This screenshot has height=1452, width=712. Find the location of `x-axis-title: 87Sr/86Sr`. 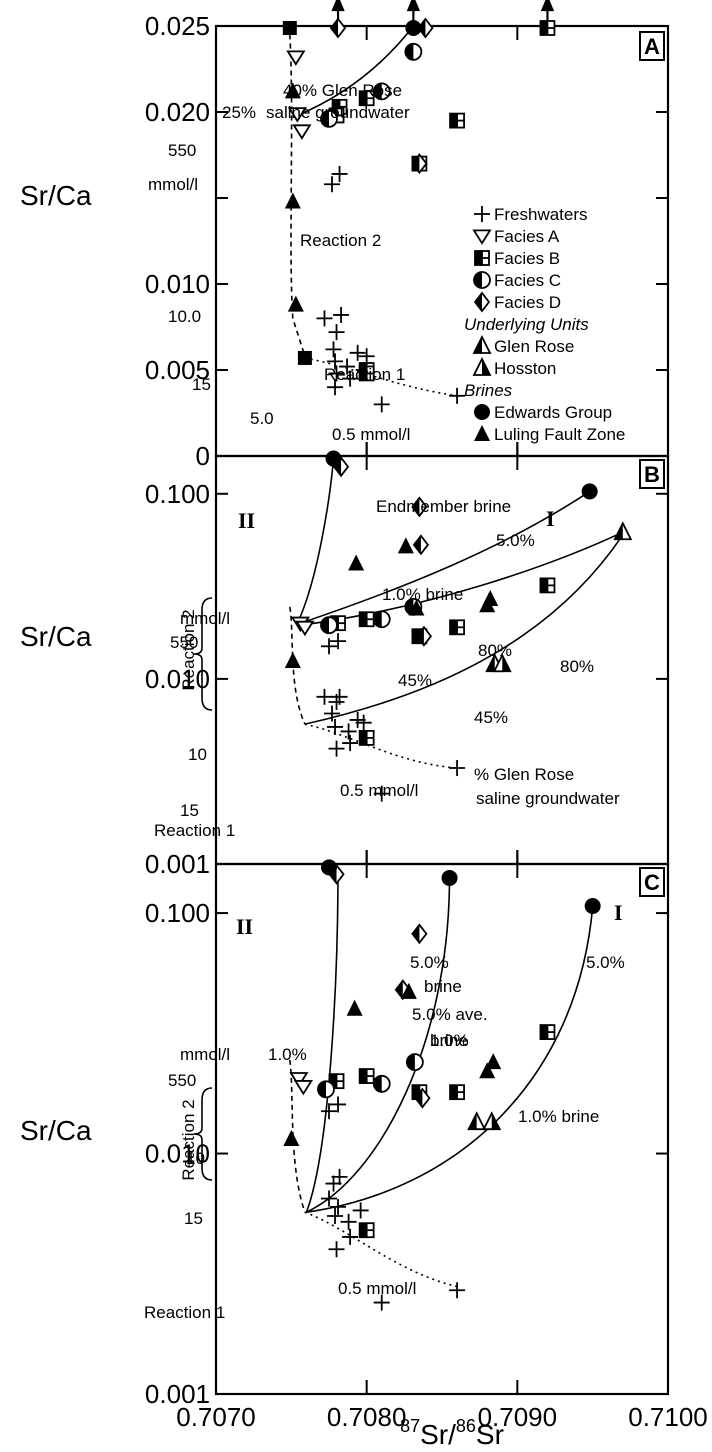

x-axis-title: 87Sr/86Sr is located at coordinates (452, 1433).